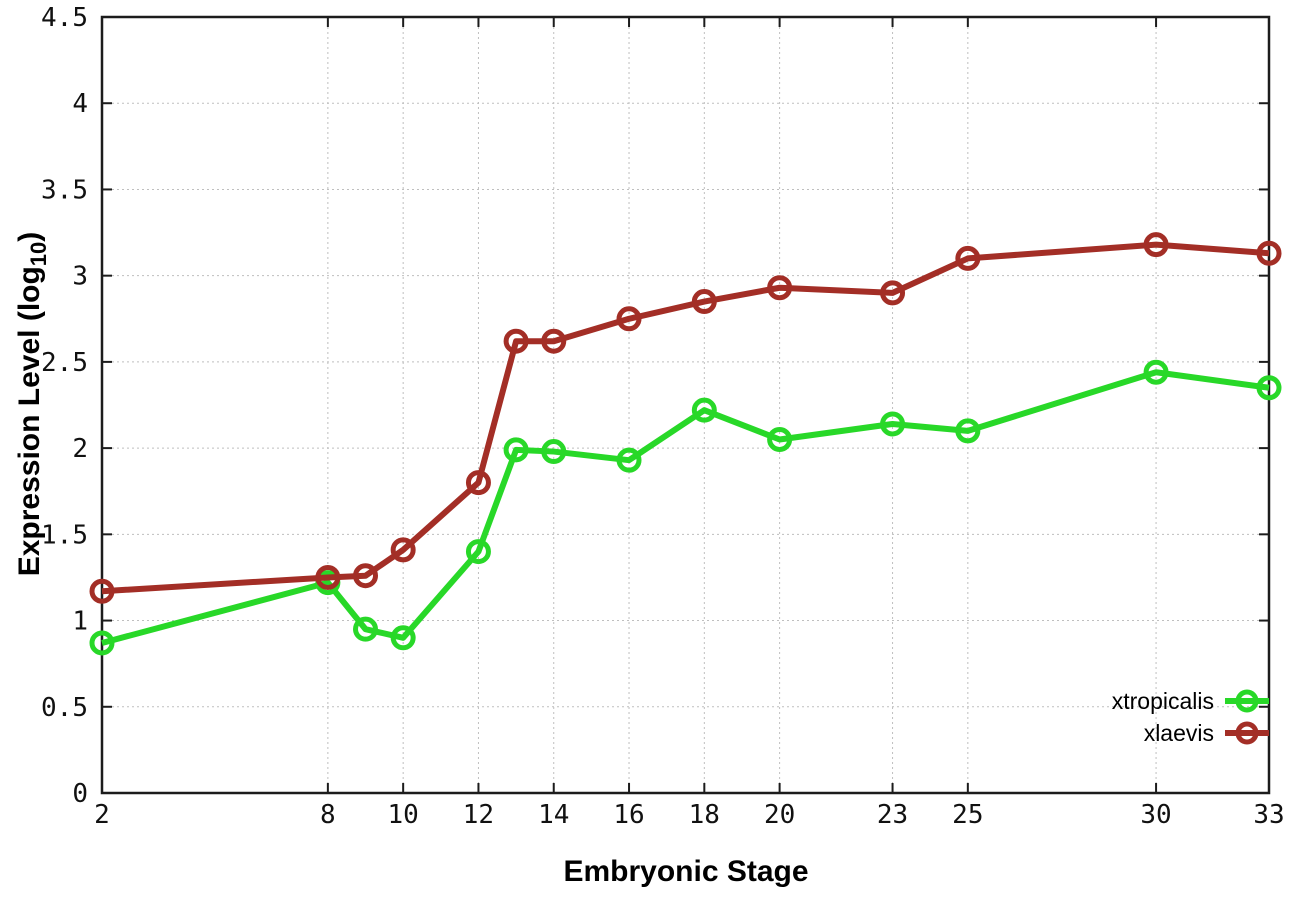 This screenshot has width=1296, height=907. Describe the element at coordinates (64, 363) in the screenshot. I see `y-tick-label: 2.5` at that location.